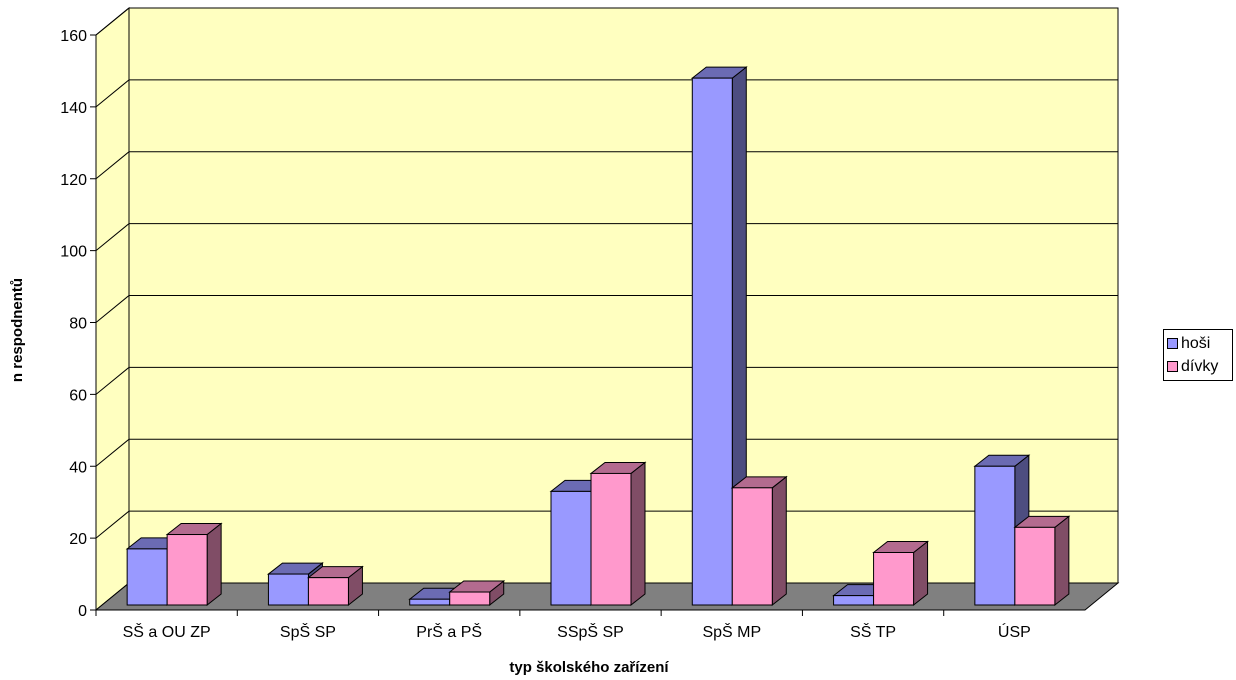 Image resolution: width=1236 pixels, height=680 pixels. Describe the element at coordinates (17, 330) in the screenshot. I see `y-axis-title: n respodnentů` at that location.